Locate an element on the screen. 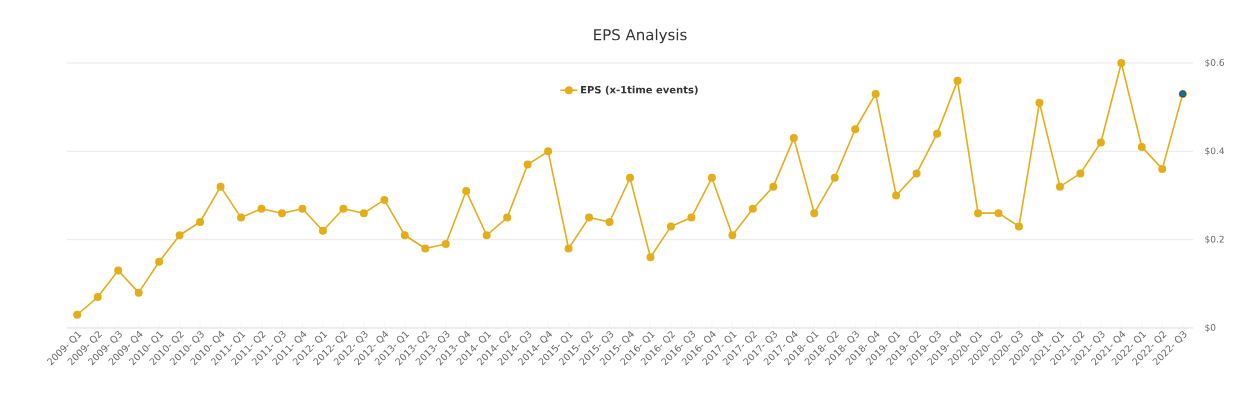 The image size is (1248, 403). y-tick-label: $0.2 is located at coordinates (1214, 239).